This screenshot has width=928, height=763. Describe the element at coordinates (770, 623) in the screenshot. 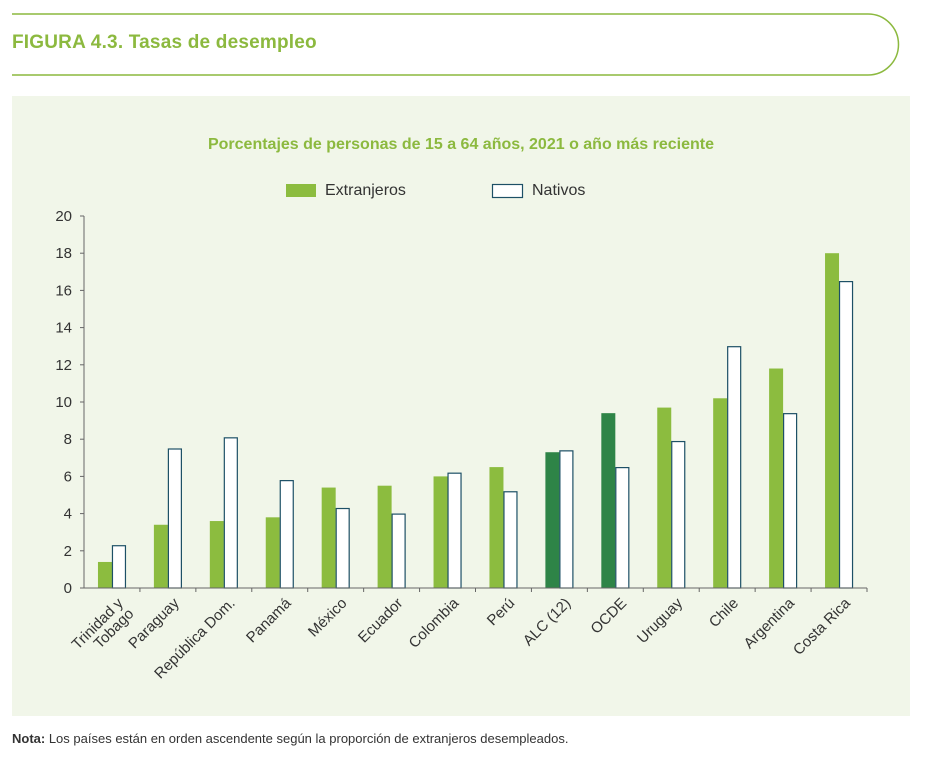

I see `x-tick-label: Argentina` at that location.